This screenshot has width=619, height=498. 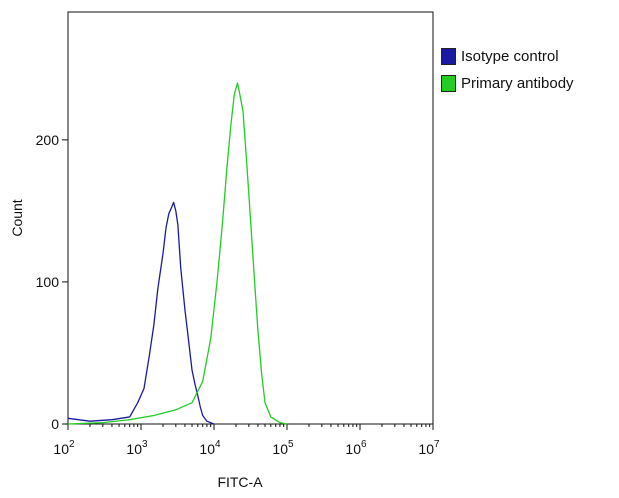 What do you see at coordinates (517, 83) in the screenshot?
I see `legend-label-primary: Primary antibody` at bounding box center [517, 83].